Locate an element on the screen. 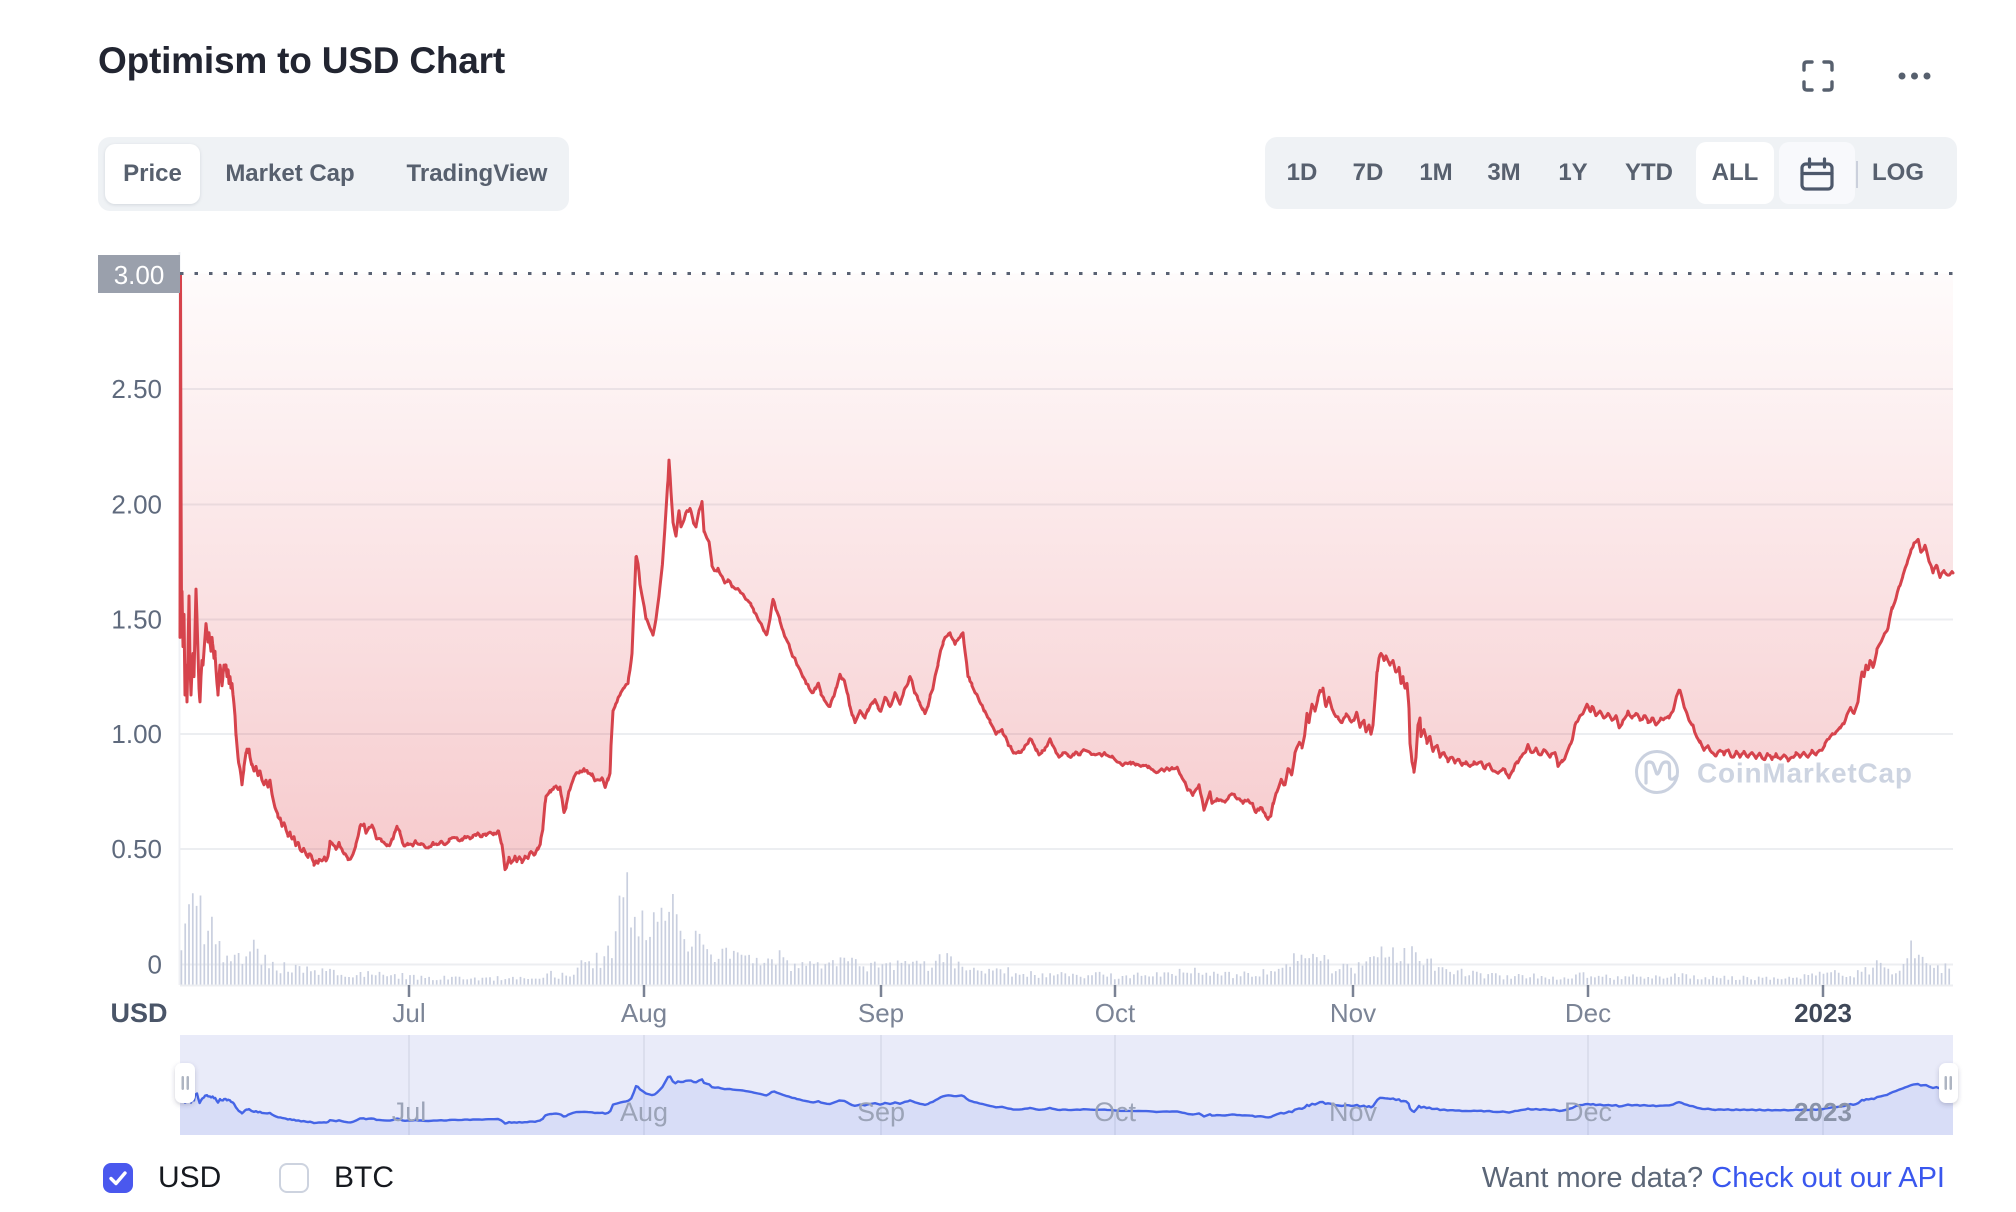  svg-text: USD is located at coordinates (138, 1013).